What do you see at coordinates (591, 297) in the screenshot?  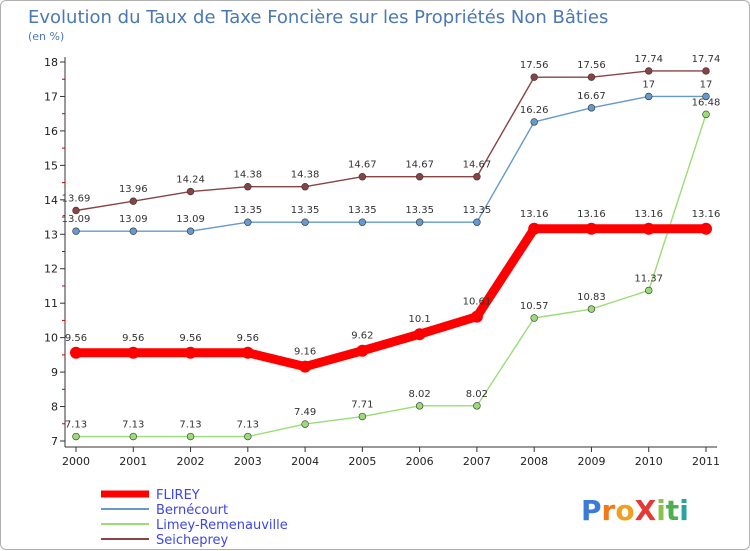 I see `data-label: 10.83` at bounding box center [591, 297].